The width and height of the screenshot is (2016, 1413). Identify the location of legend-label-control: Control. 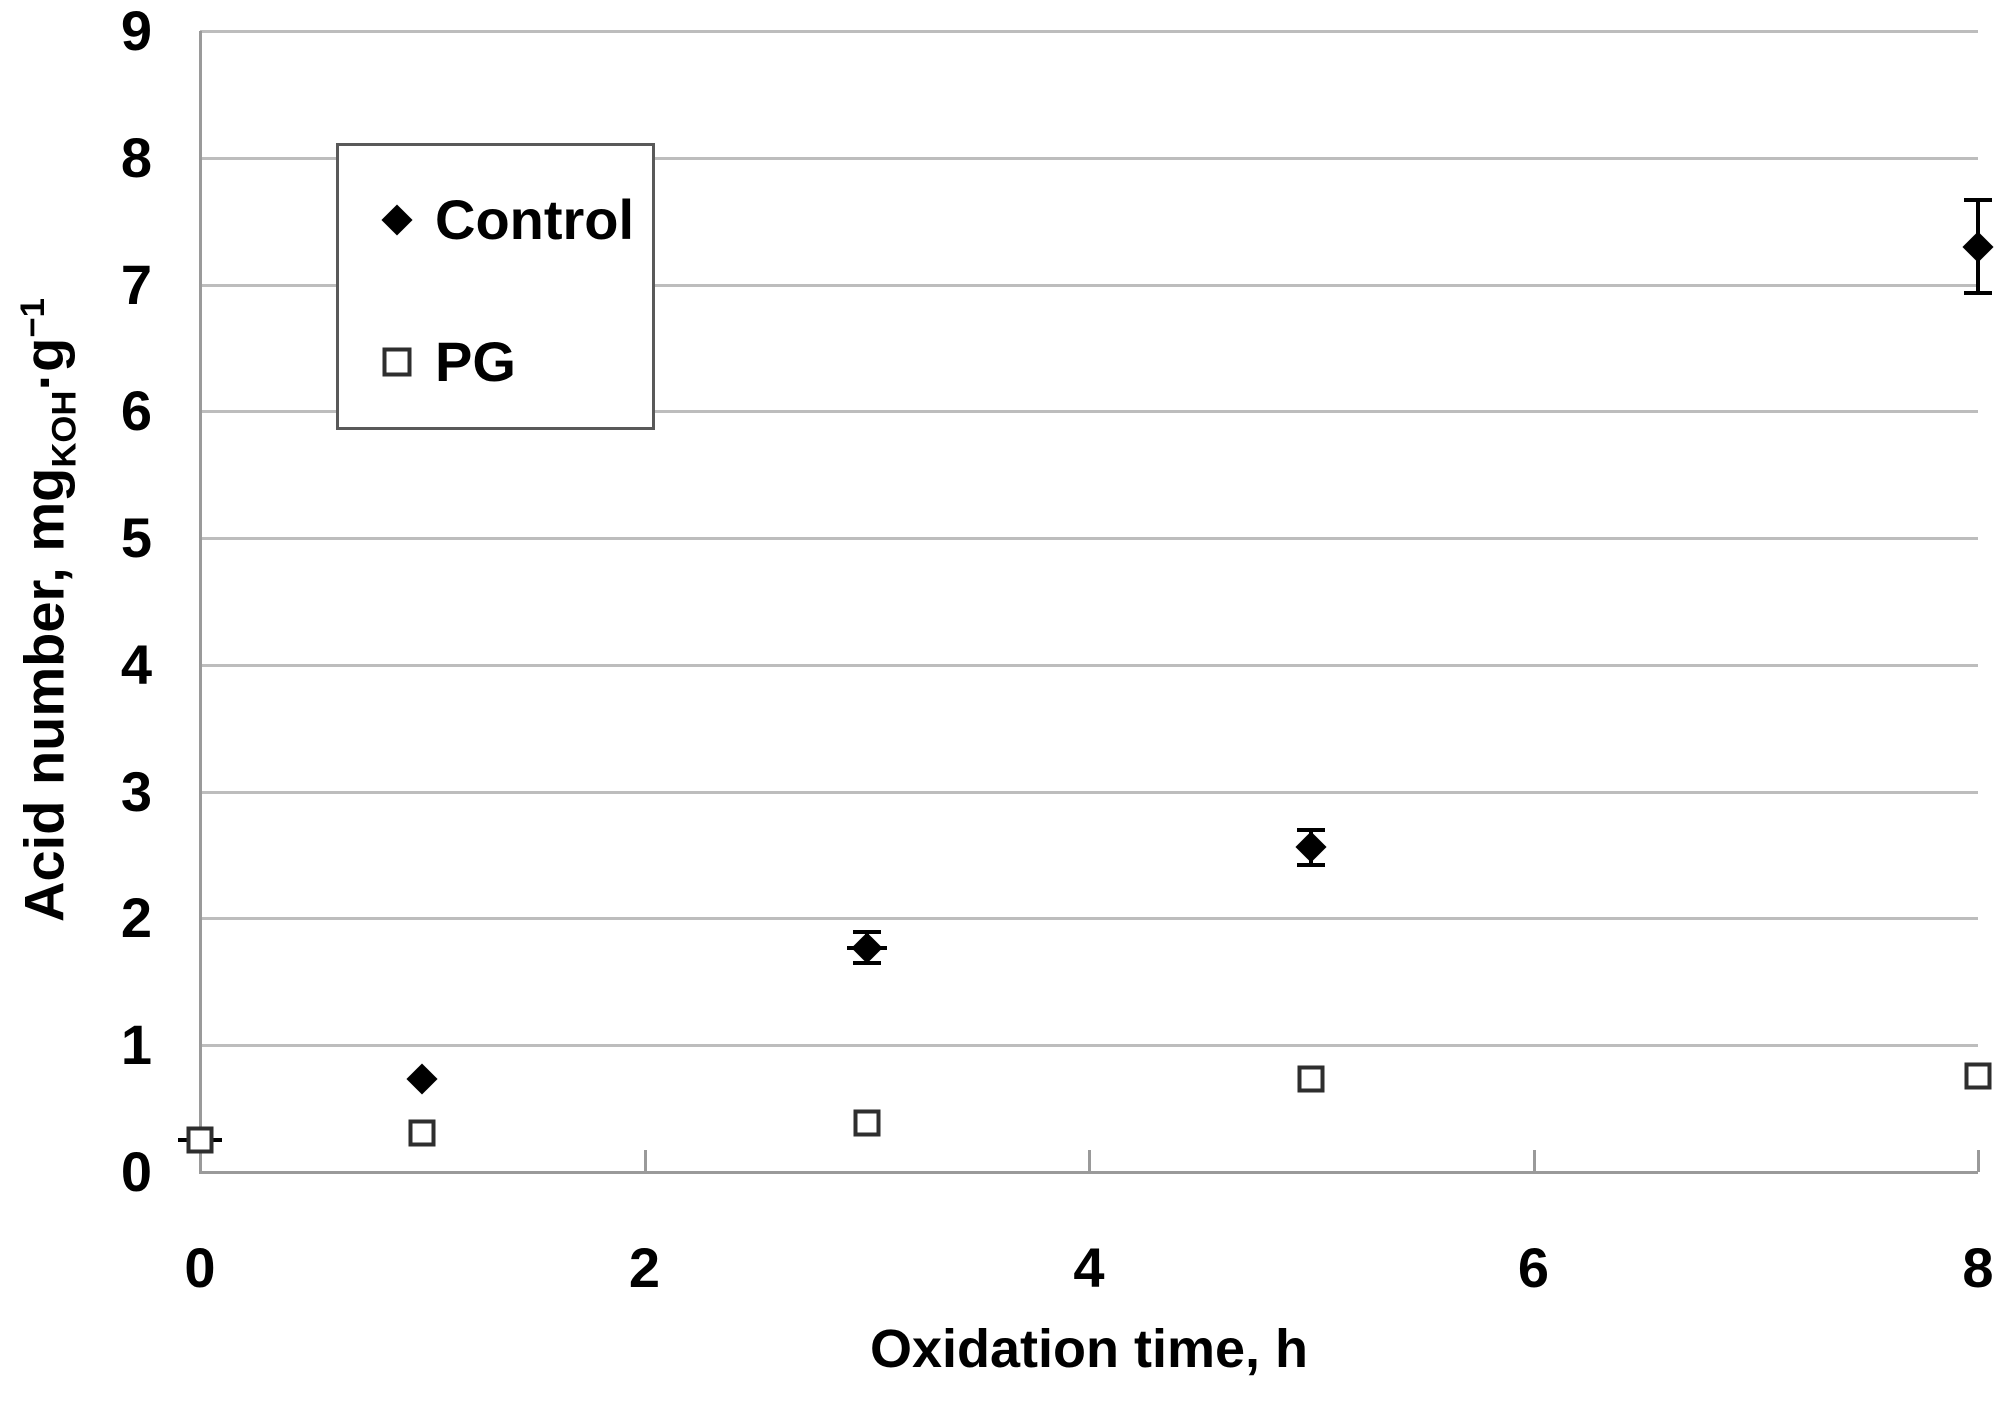
(535, 219).